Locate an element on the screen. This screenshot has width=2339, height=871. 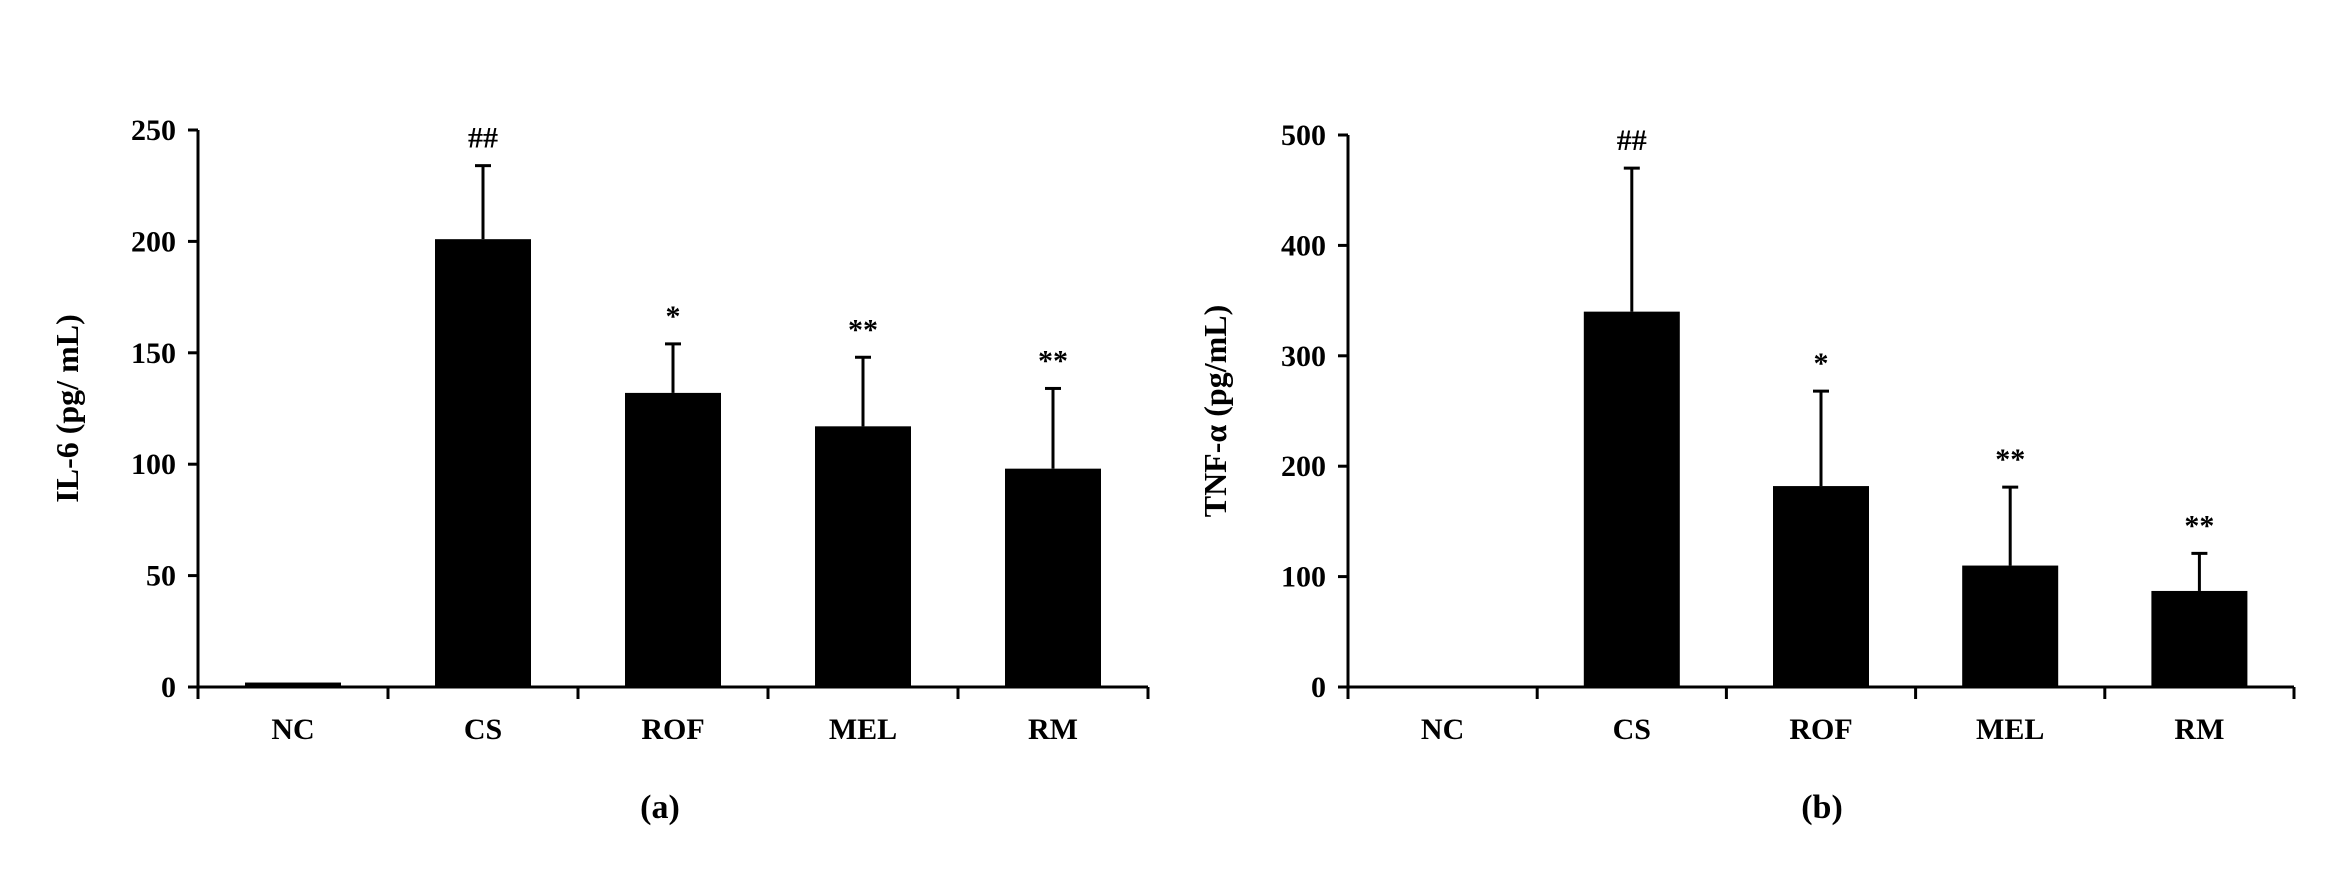
y-tick-label: 300 is located at coordinates (1303, 356).